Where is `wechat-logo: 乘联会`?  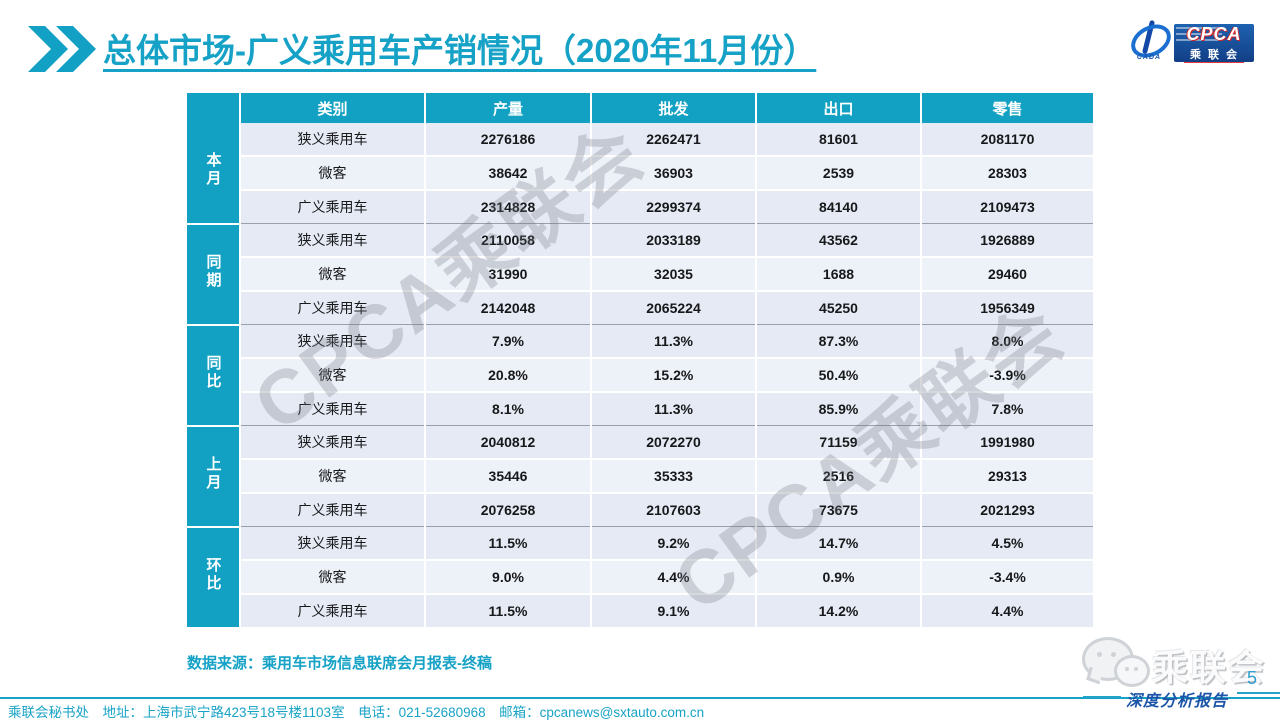
wechat-logo: 乘联会 is located at coordinates (1171, 661).